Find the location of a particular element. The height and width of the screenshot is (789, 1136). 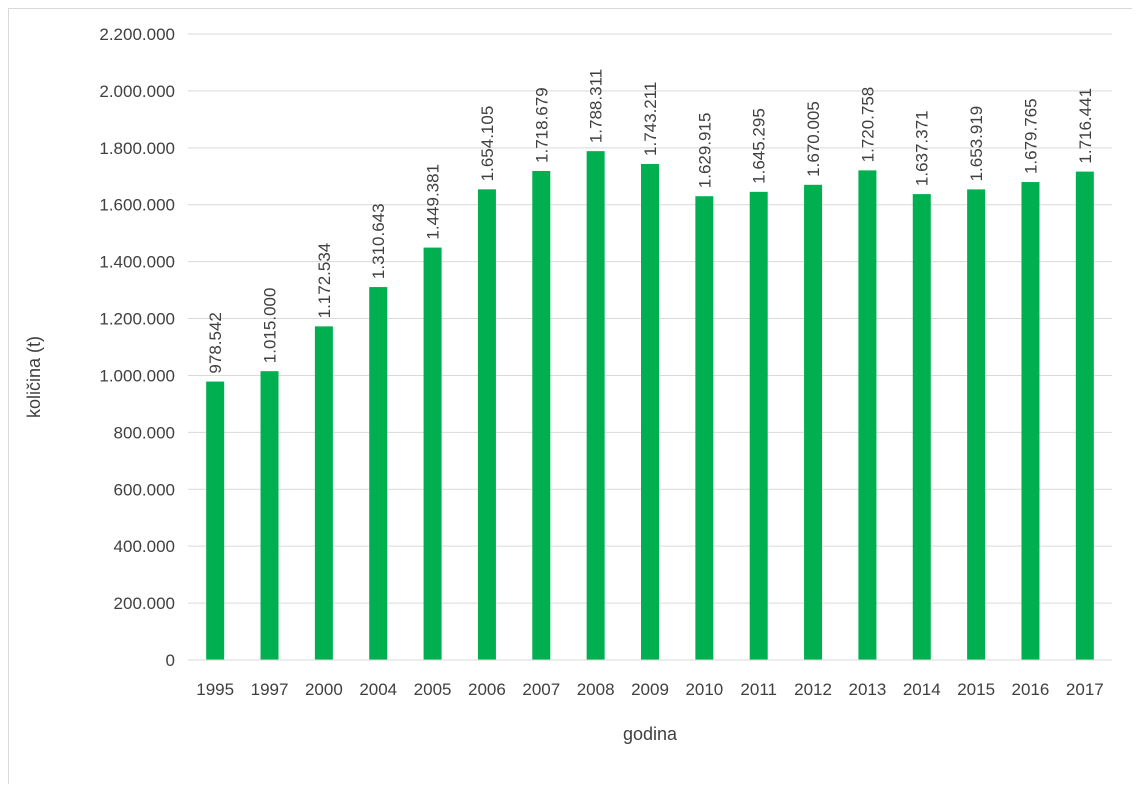

y-tick-label: 1.200.000 is located at coordinates (137, 319).